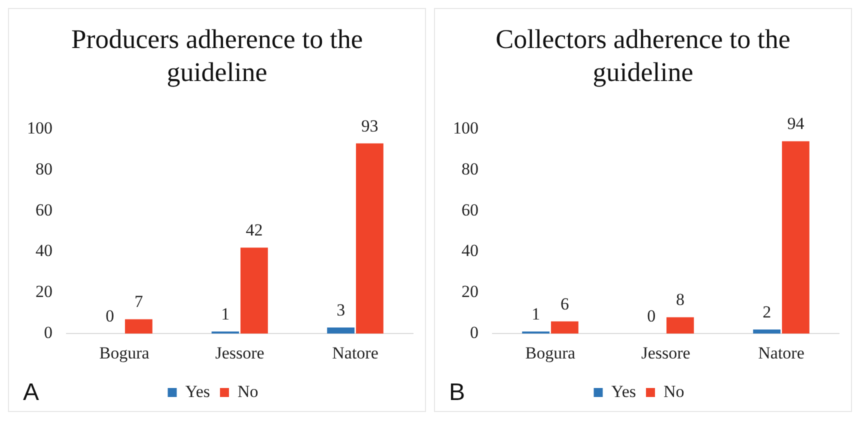 The height and width of the screenshot is (422, 862). Describe the element at coordinates (796, 124) in the screenshot. I see `data-label: 94` at that location.